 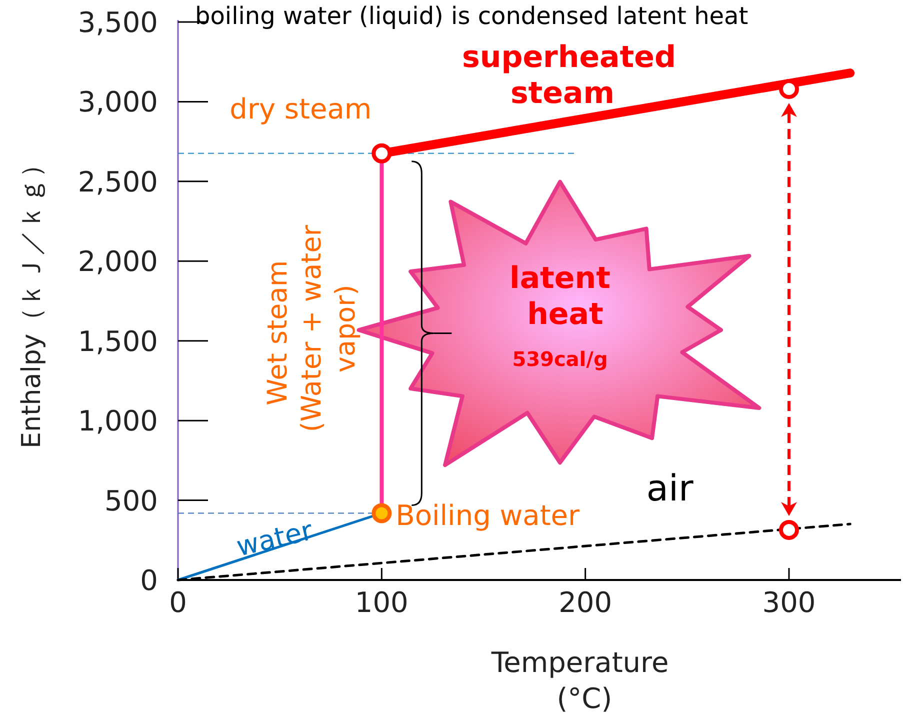 I want to click on annotation: Boiling water, so click(x=488, y=515).